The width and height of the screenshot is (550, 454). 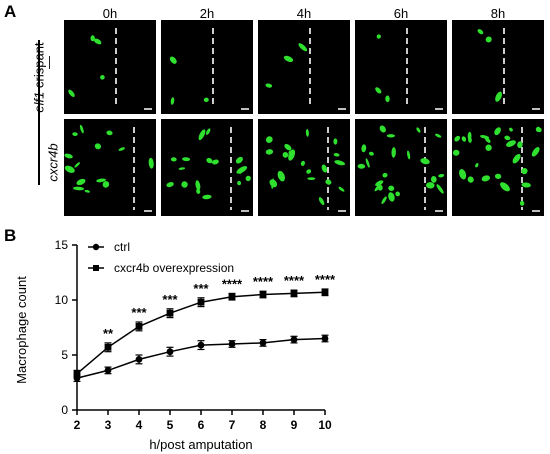 I want to click on panel-b-letter: B, so click(x=10, y=235).